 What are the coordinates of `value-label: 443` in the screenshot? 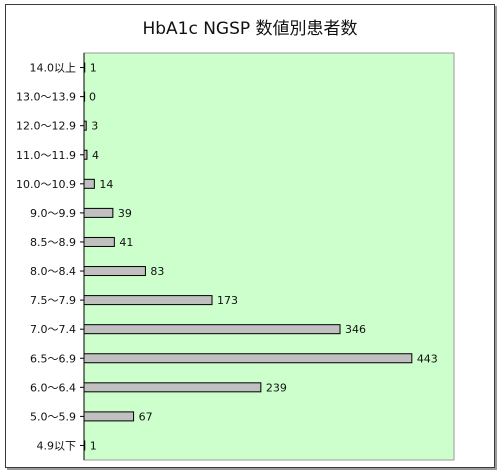 It's located at (427, 358).